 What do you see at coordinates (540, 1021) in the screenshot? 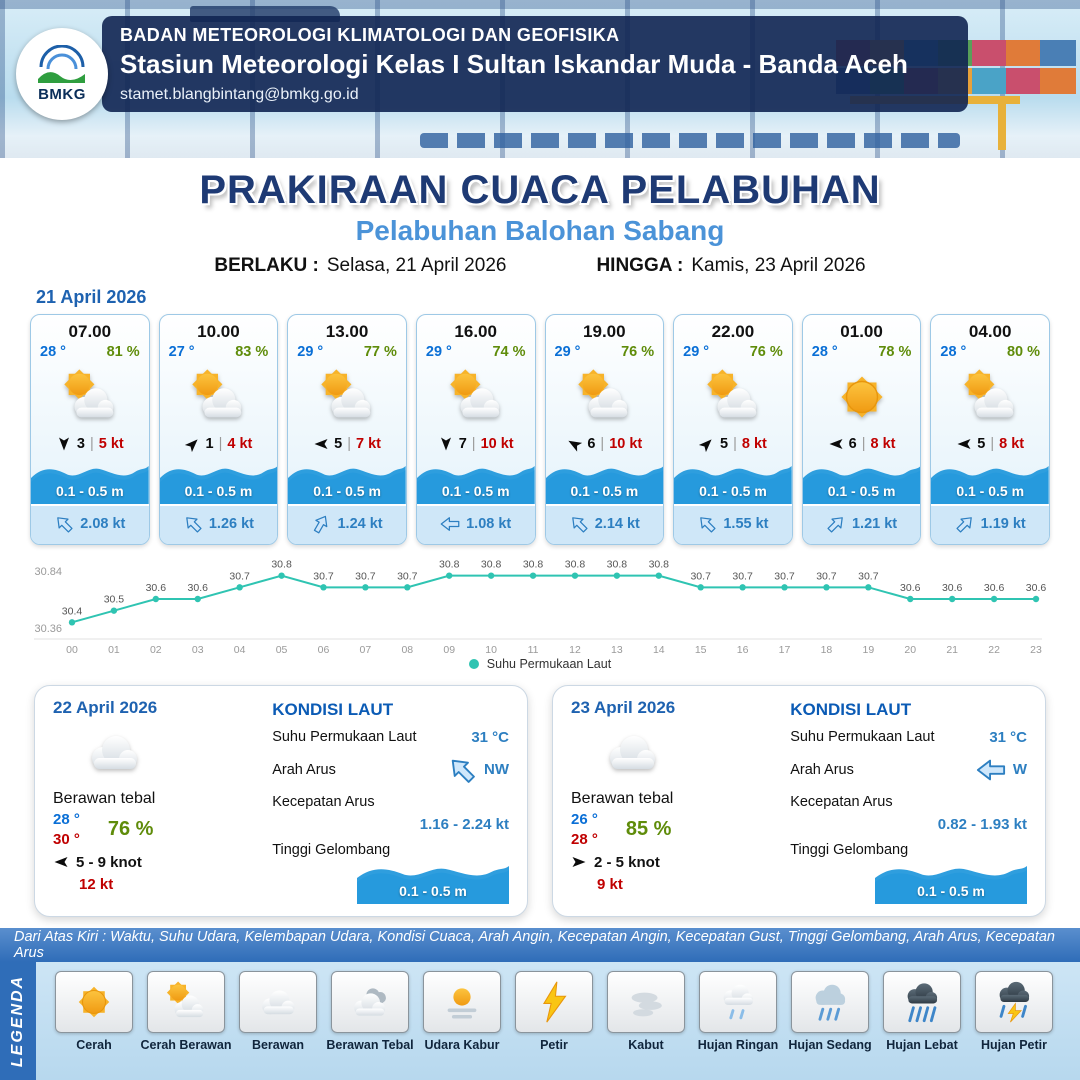
I see `legend-area: LEGENDA Cerah Cerah Berawan Berawa` at bounding box center [540, 1021].